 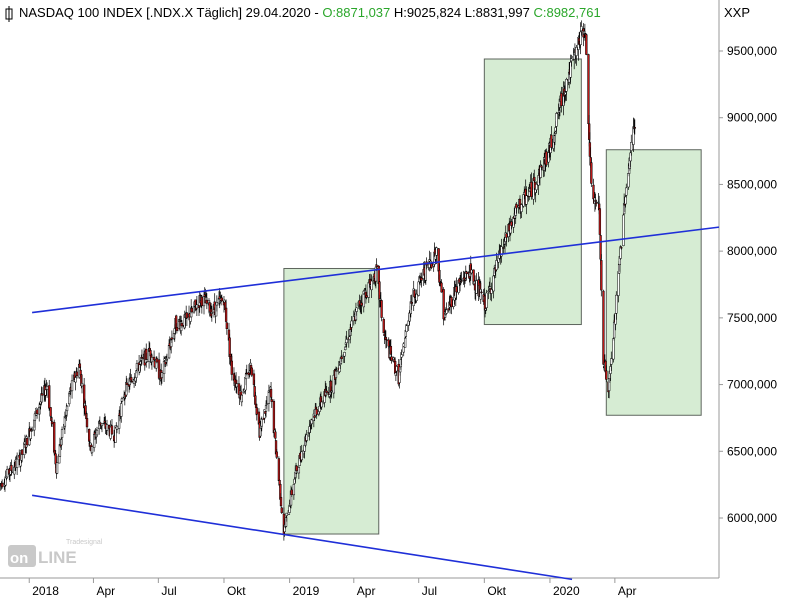 I want to click on y-tick-label: 6500,000, so click(x=752, y=451).